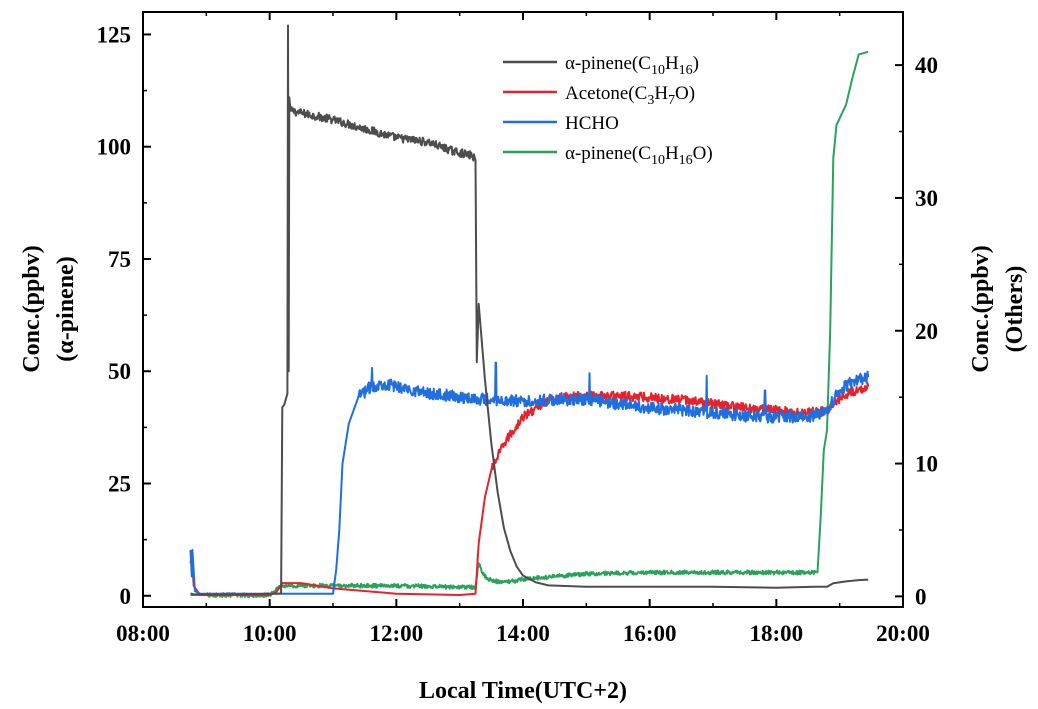 The width and height of the screenshot is (1038, 709). I want to click on x-tick-label: 14:00, so click(523, 633).